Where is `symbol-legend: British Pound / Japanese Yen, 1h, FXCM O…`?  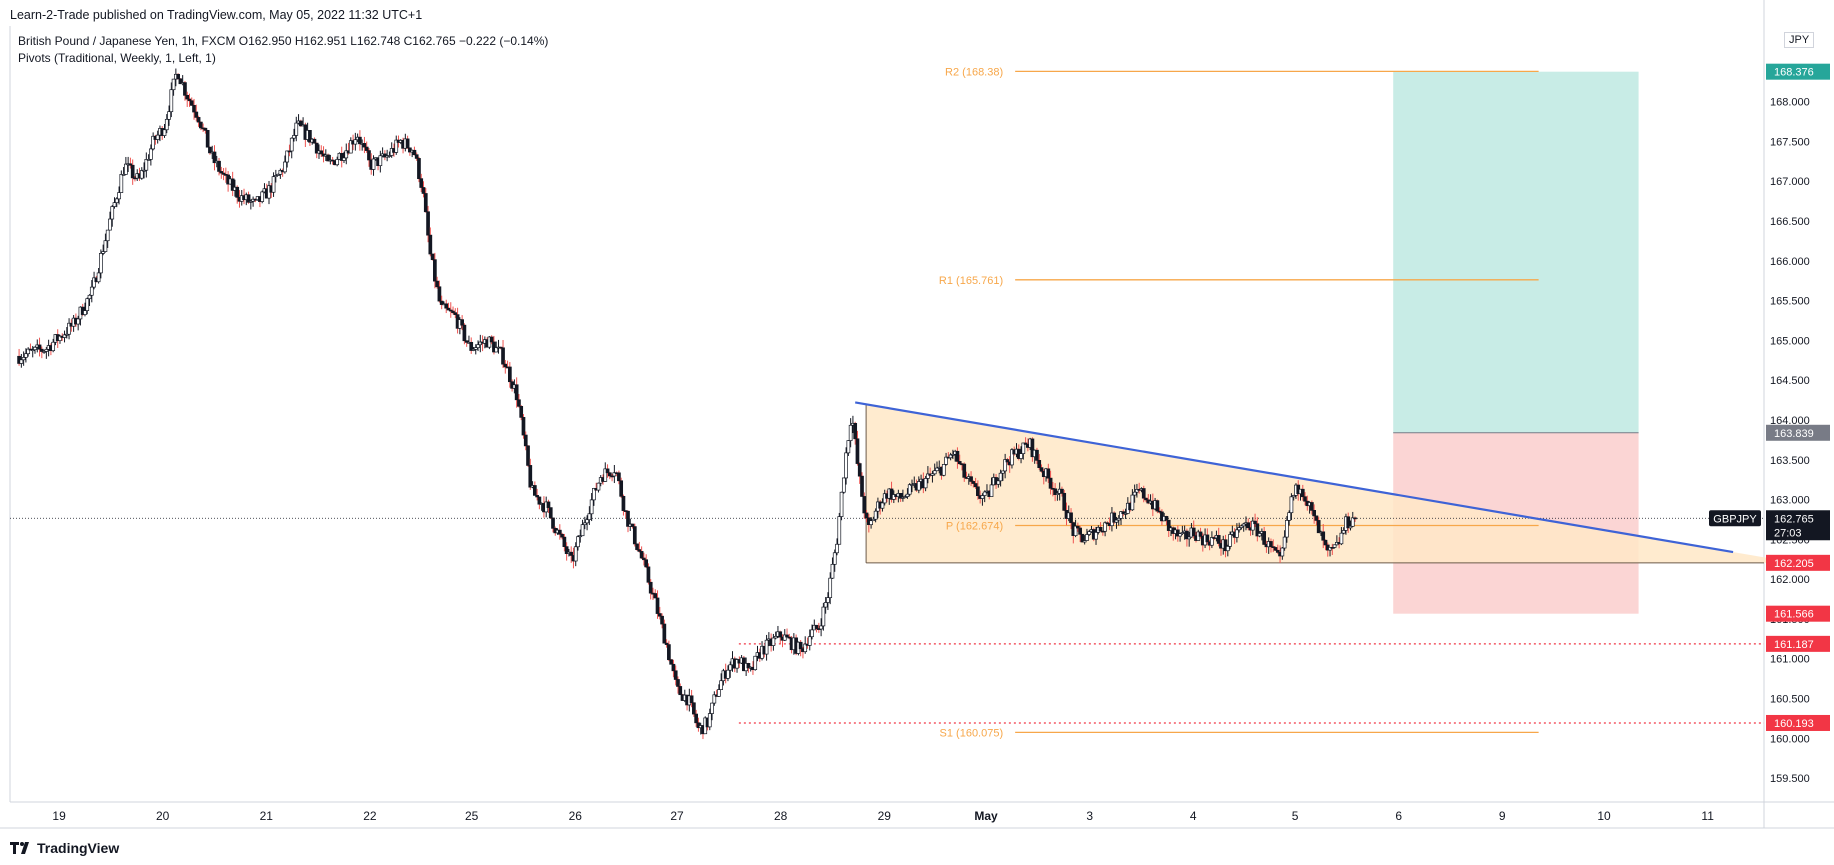
symbol-legend: British Pound / Japanese Yen, 1h, FXCM O… is located at coordinates (283, 41).